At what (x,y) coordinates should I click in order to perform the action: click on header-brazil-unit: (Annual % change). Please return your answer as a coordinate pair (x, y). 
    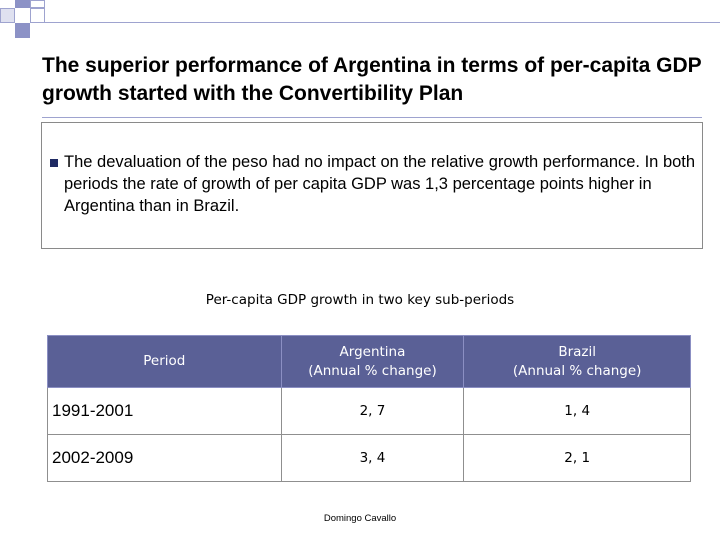
    Looking at the image, I should click on (577, 370).